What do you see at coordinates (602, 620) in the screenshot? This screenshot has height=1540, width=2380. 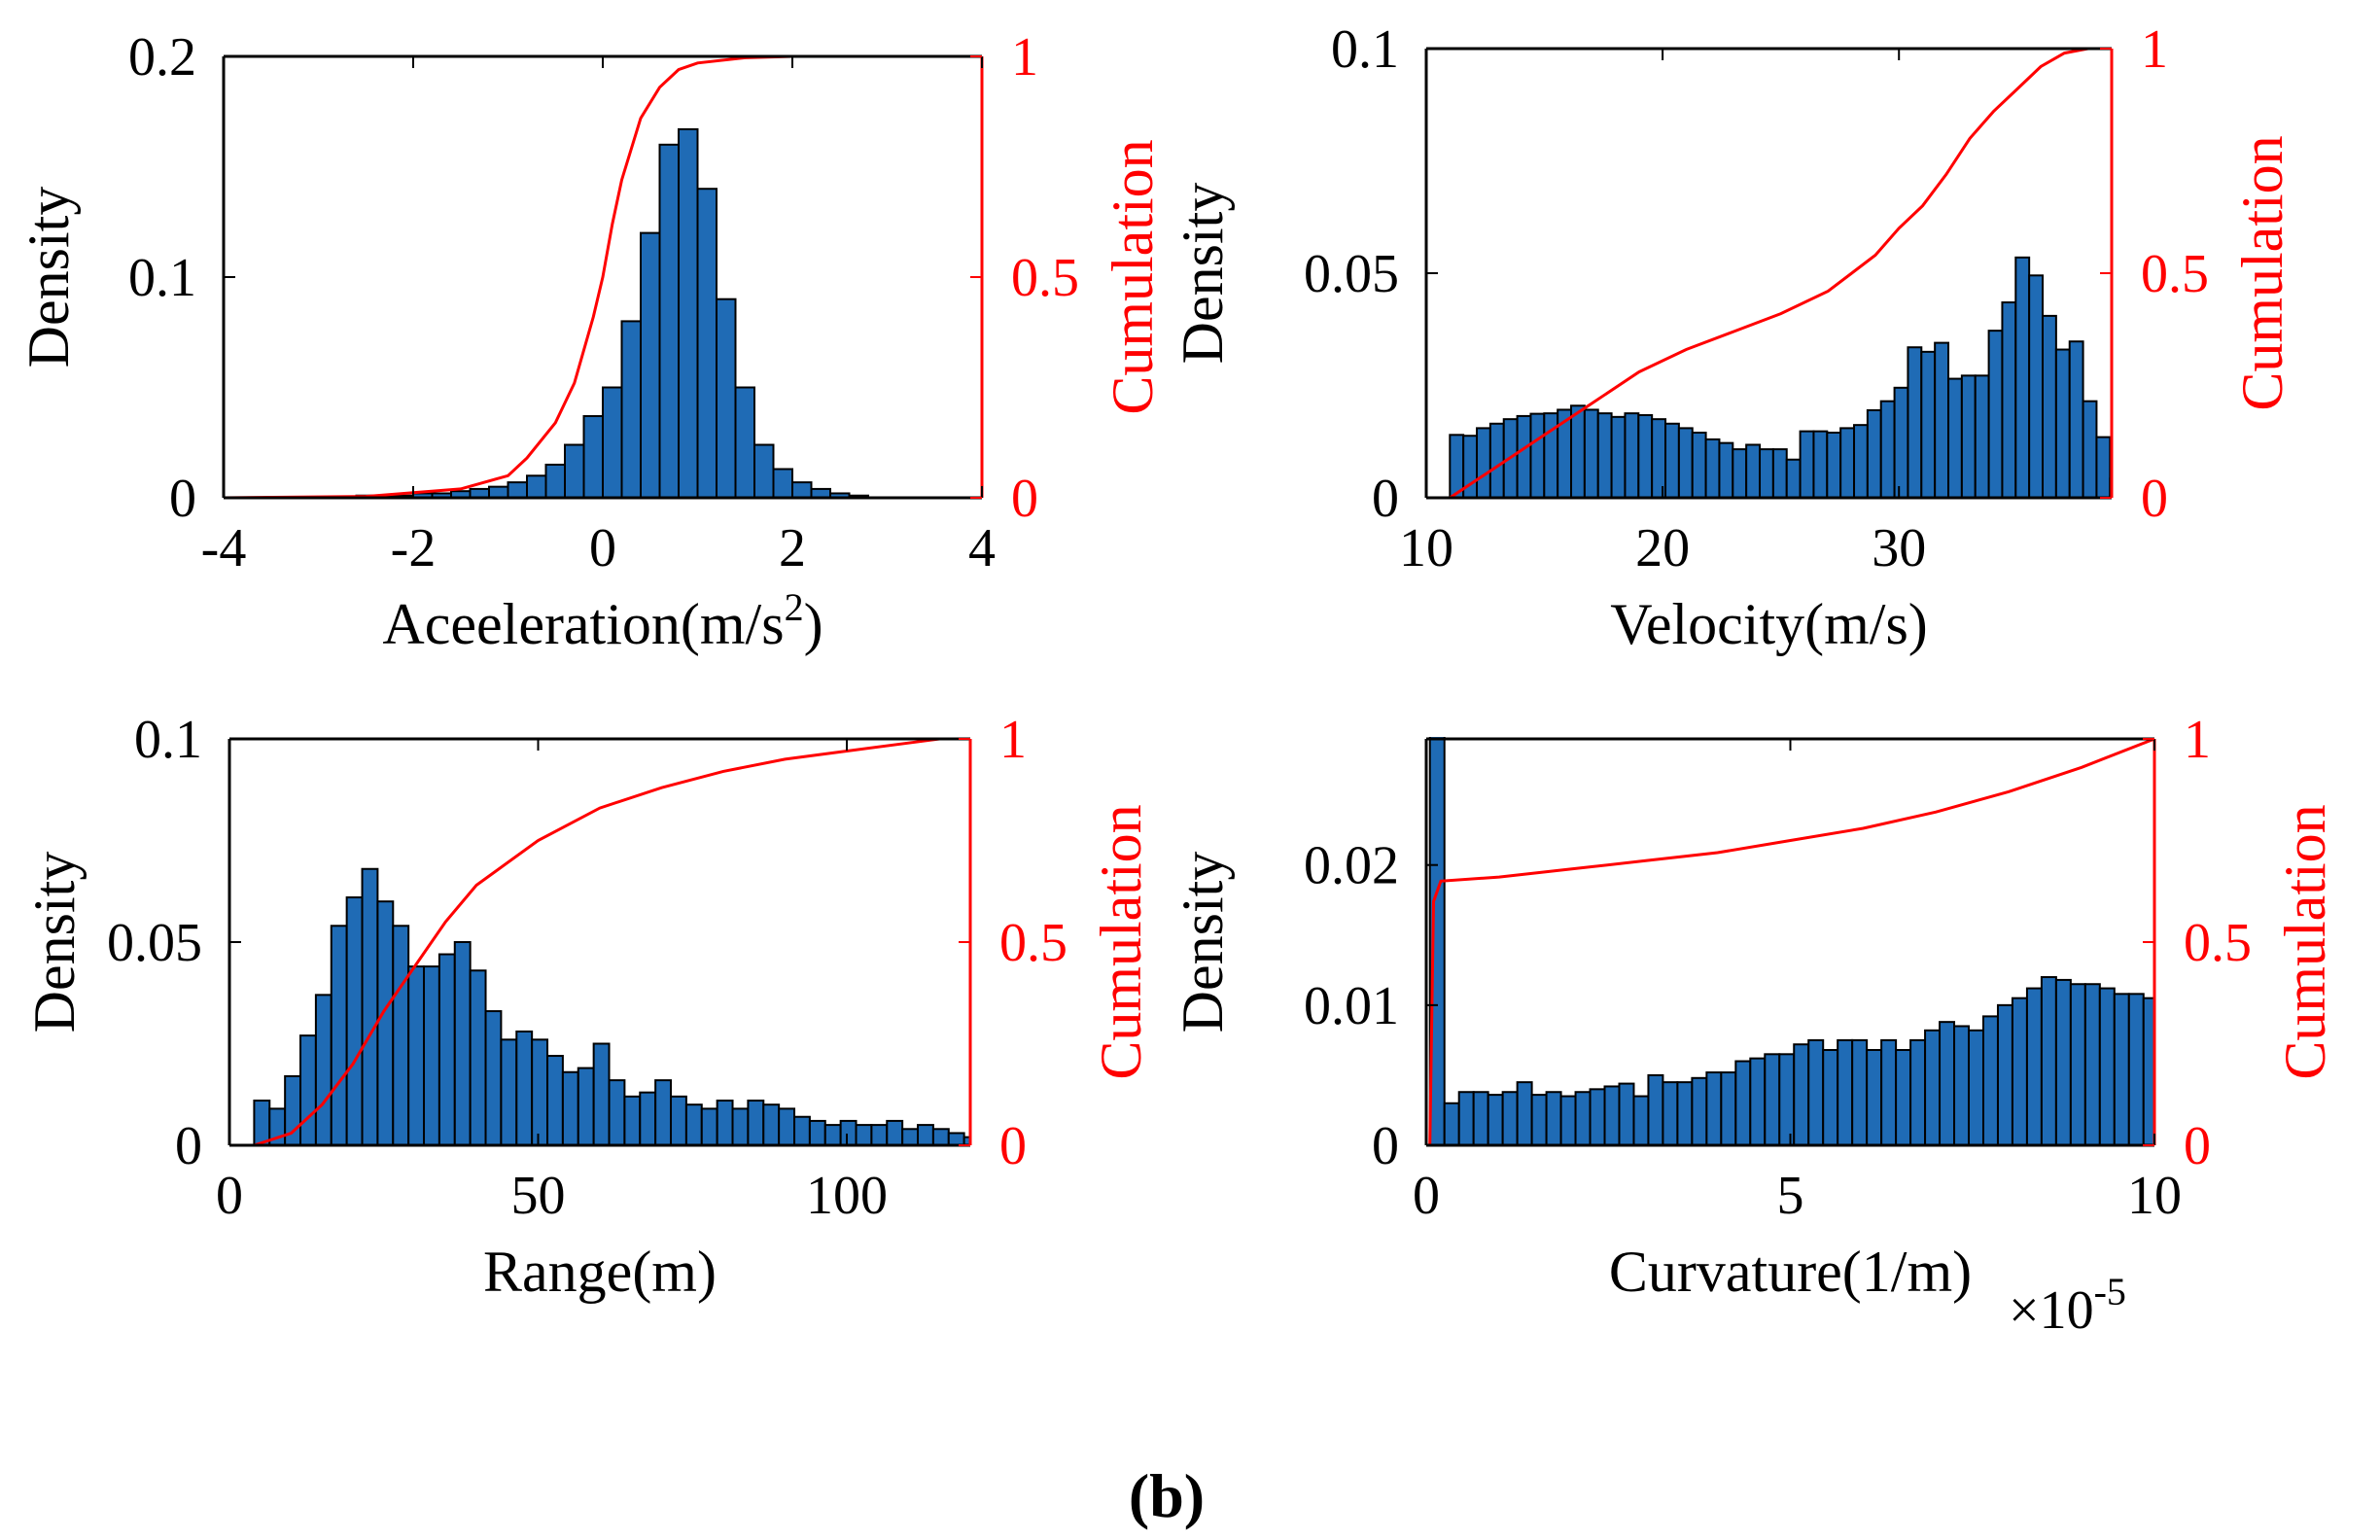 I see `x-axis-label: Aceeleration(m/s2)` at bounding box center [602, 620].